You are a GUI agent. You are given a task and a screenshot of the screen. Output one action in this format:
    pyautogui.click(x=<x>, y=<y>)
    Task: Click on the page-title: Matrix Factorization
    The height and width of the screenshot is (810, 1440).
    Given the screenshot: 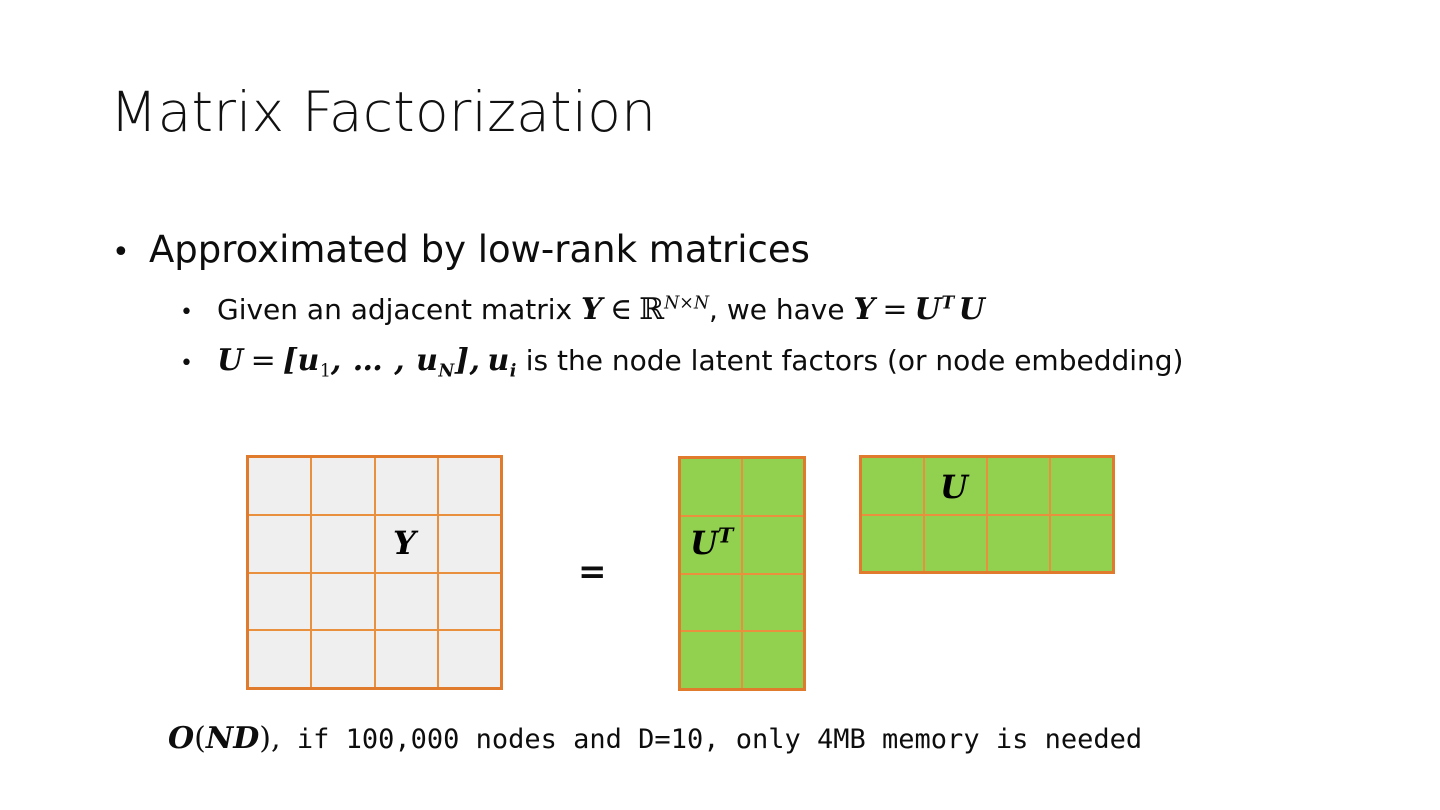 What is the action you would take?
    pyautogui.click(x=383, y=112)
    